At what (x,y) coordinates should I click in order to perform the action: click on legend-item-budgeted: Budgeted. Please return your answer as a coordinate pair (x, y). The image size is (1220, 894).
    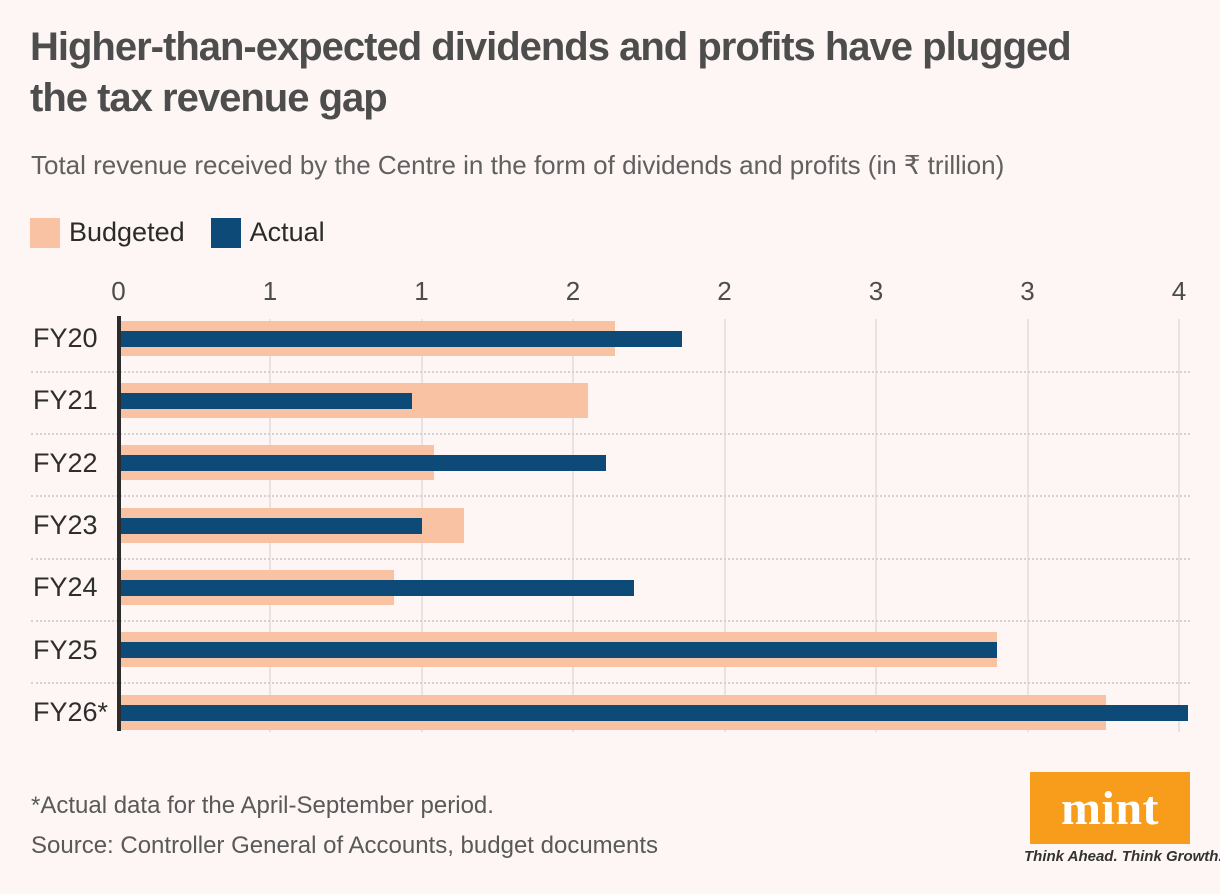
    Looking at the image, I should click on (107, 232).